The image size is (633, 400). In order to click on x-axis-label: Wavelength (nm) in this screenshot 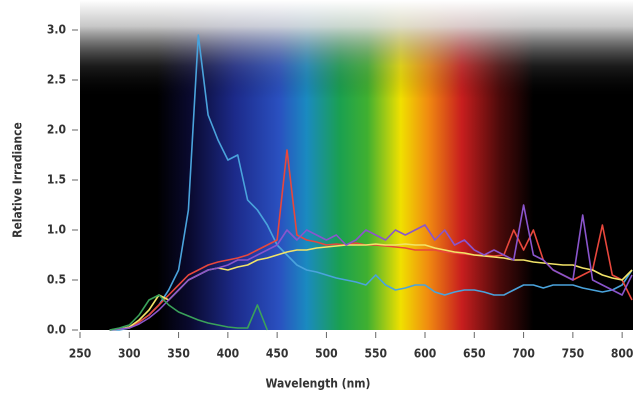, I will do `click(318, 384)`.